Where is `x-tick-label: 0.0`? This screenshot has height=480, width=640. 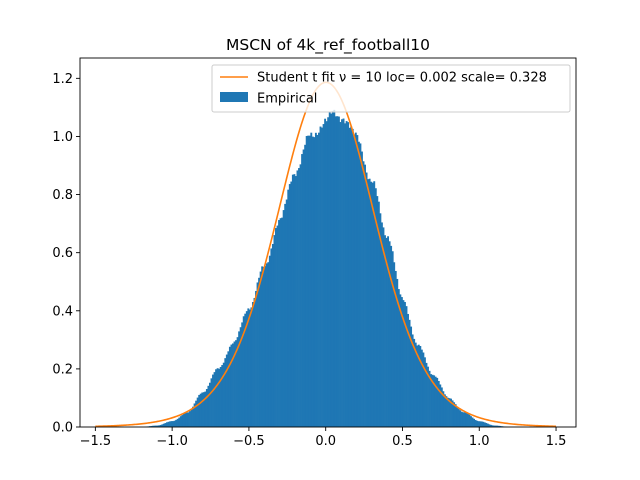
x-tick-label: 0.0 is located at coordinates (325, 441).